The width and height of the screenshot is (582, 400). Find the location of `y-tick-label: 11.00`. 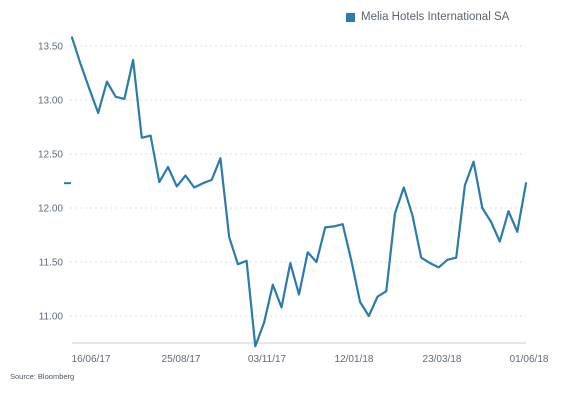

y-tick-label: 11.00 is located at coordinates (51, 317).